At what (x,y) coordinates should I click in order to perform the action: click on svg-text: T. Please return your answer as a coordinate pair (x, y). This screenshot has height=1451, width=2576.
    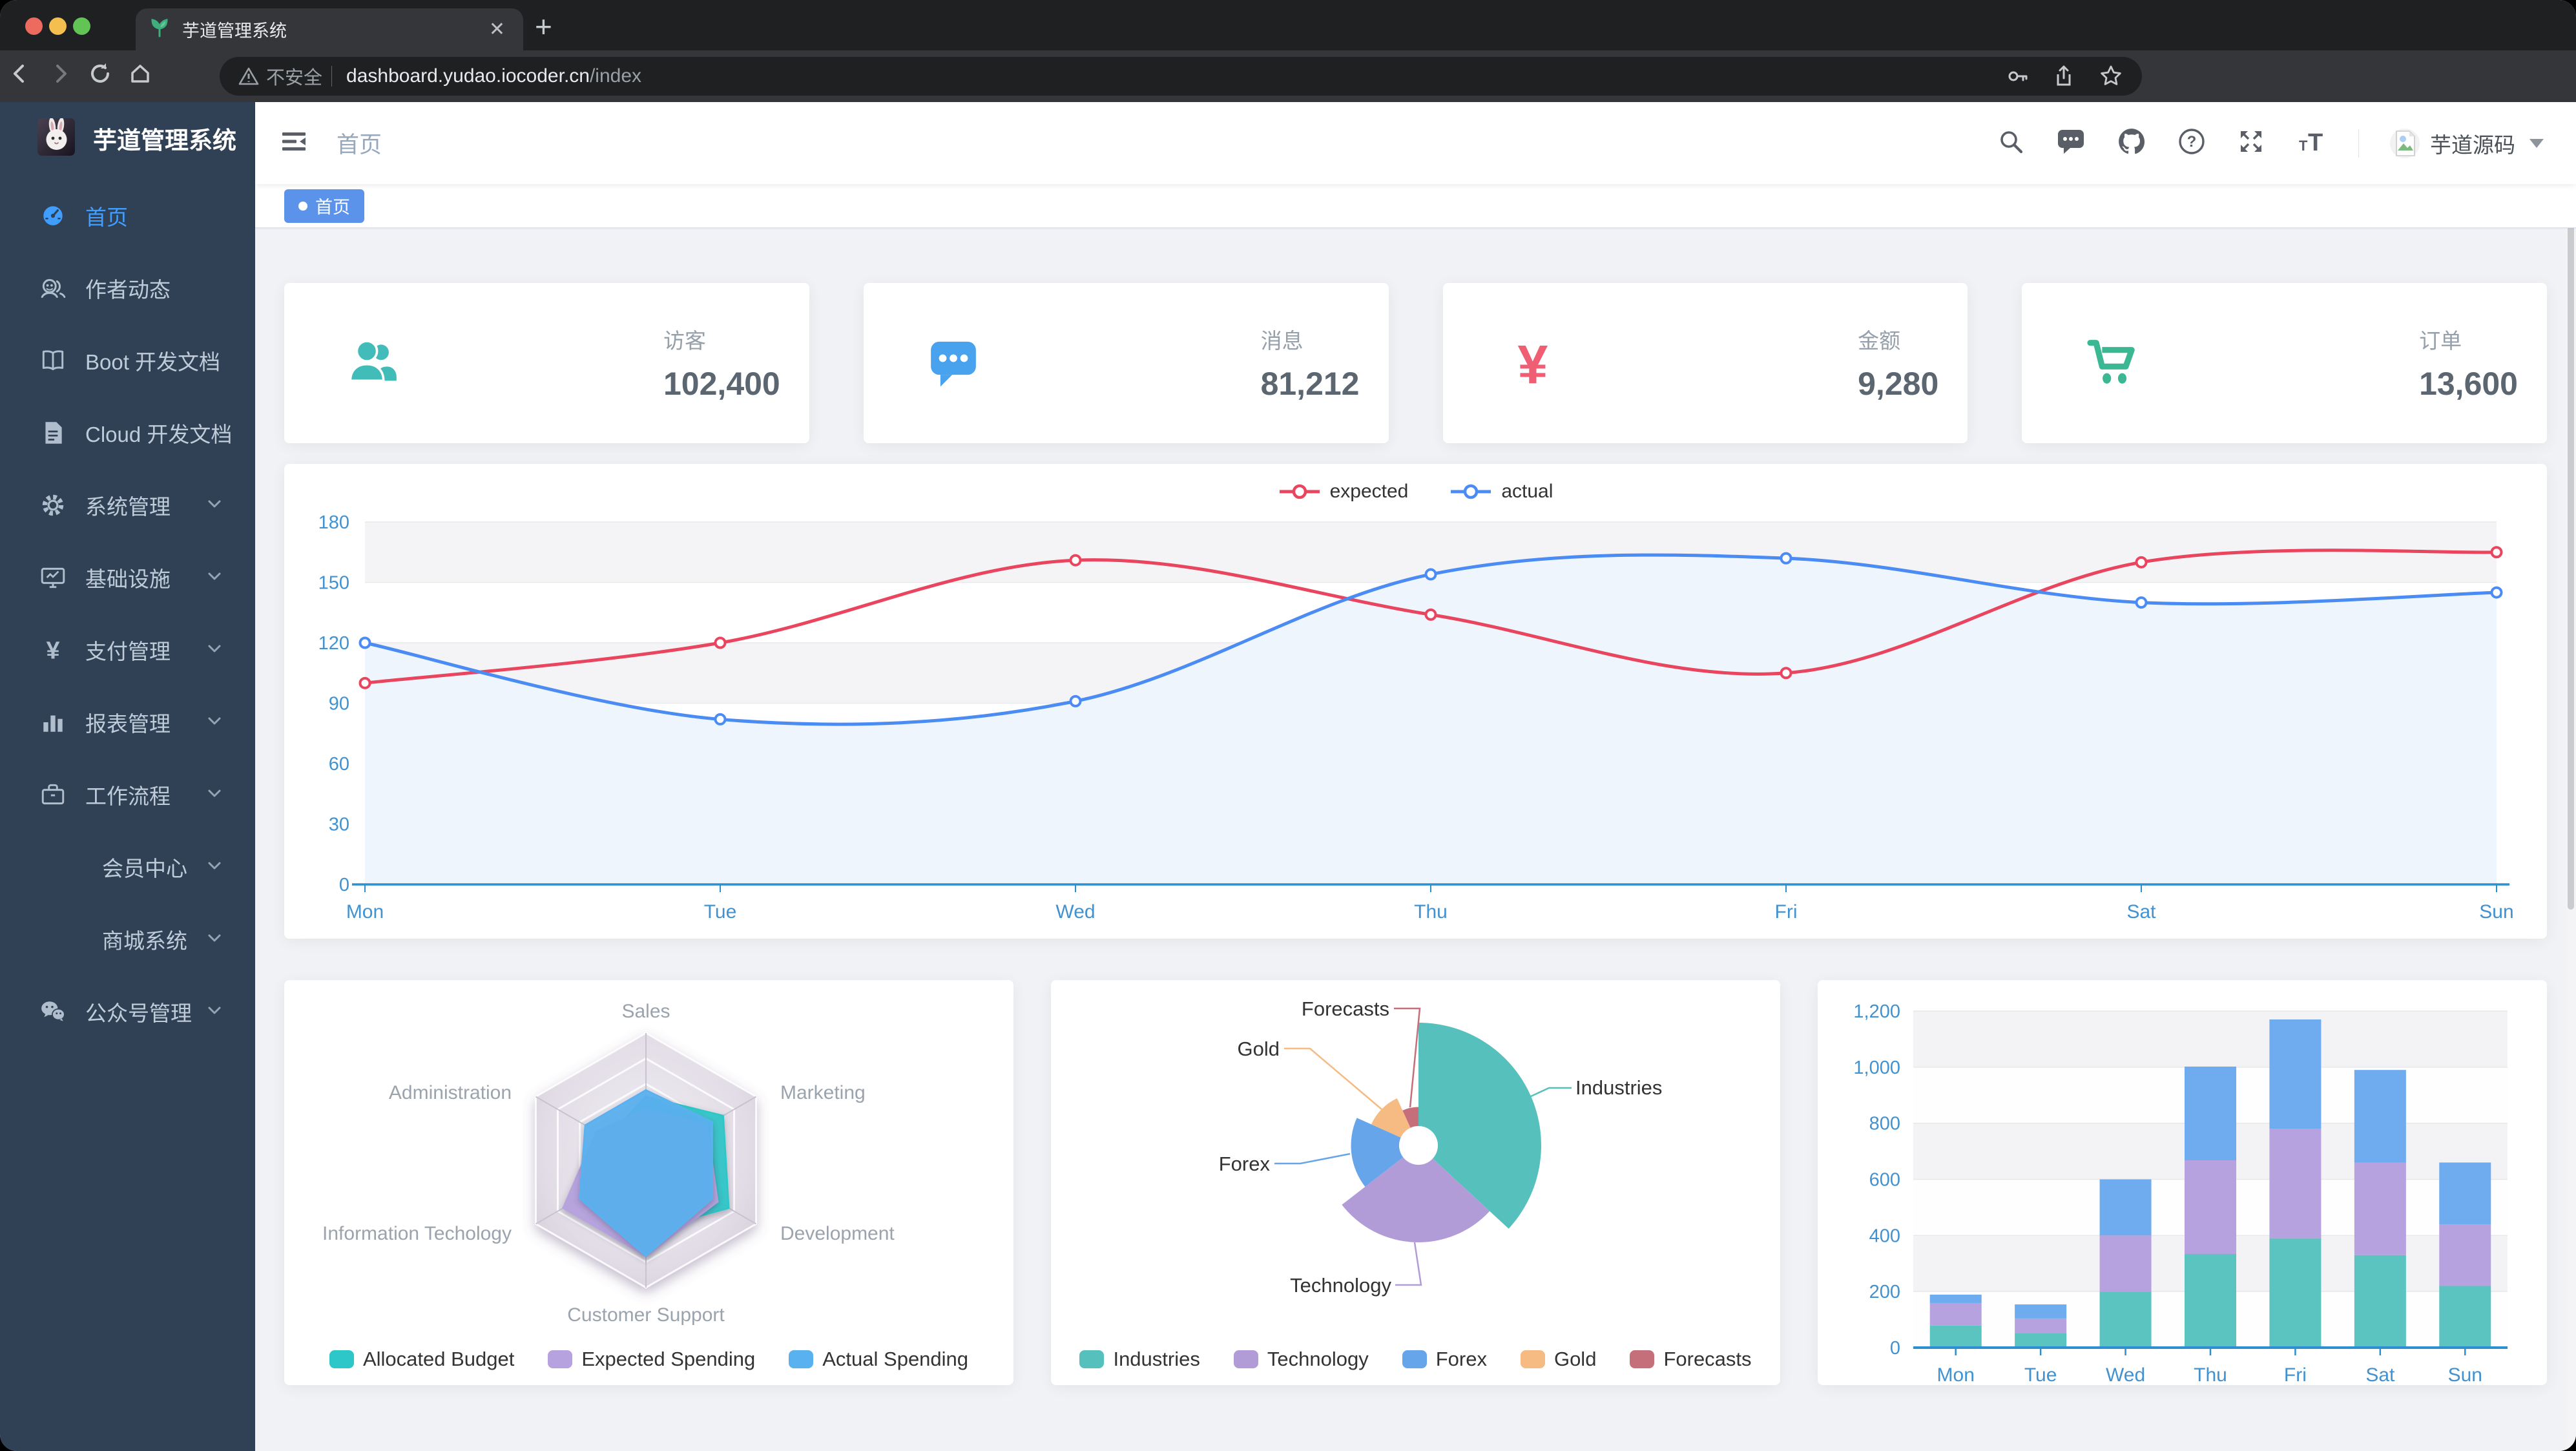
    Looking at the image, I should click on (2303, 146).